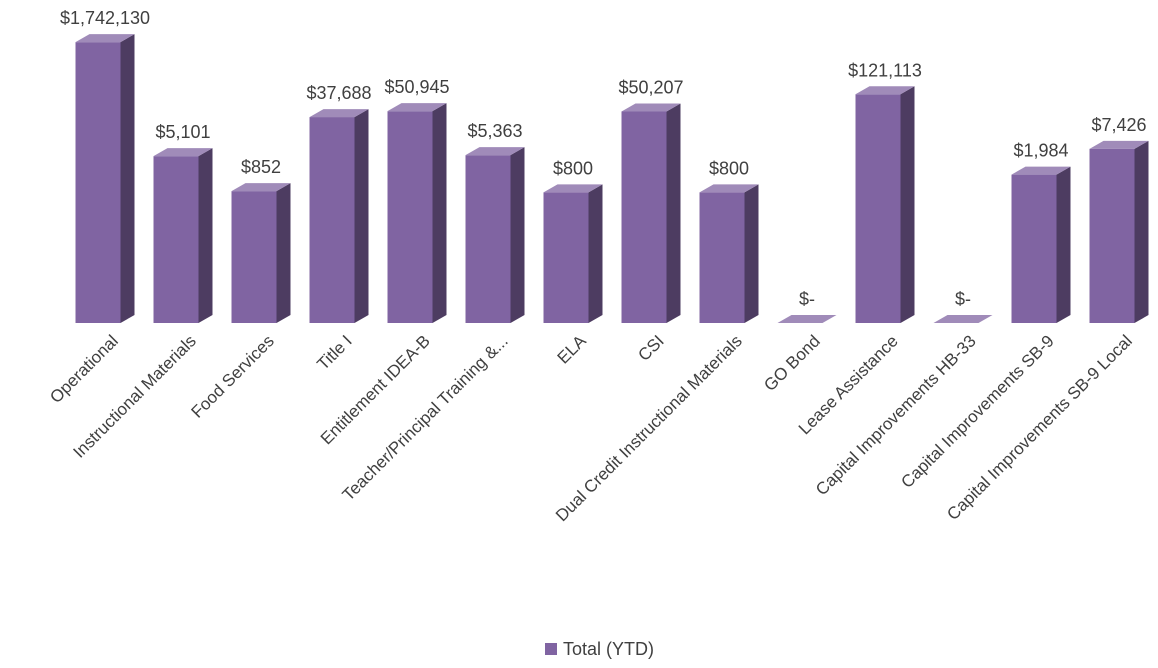 The height and width of the screenshot is (668, 1158). What do you see at coordinates (261, 167) in the screenshot?
I see `data-label: $852` at bounding box center [261, 167].